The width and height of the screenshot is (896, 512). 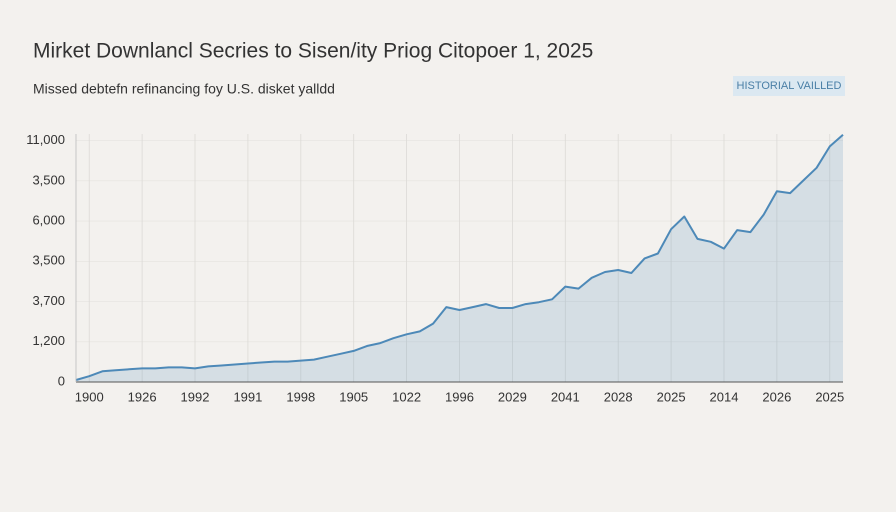 What do you see at coordinates (776, 396) in the screenshot?
I see `x-tick-label: 2026` at bounding box center [776, 396].